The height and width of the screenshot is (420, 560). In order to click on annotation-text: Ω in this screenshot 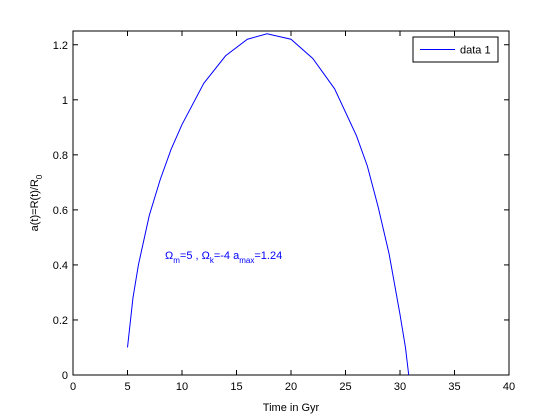, I will do `click(169, 256)`.